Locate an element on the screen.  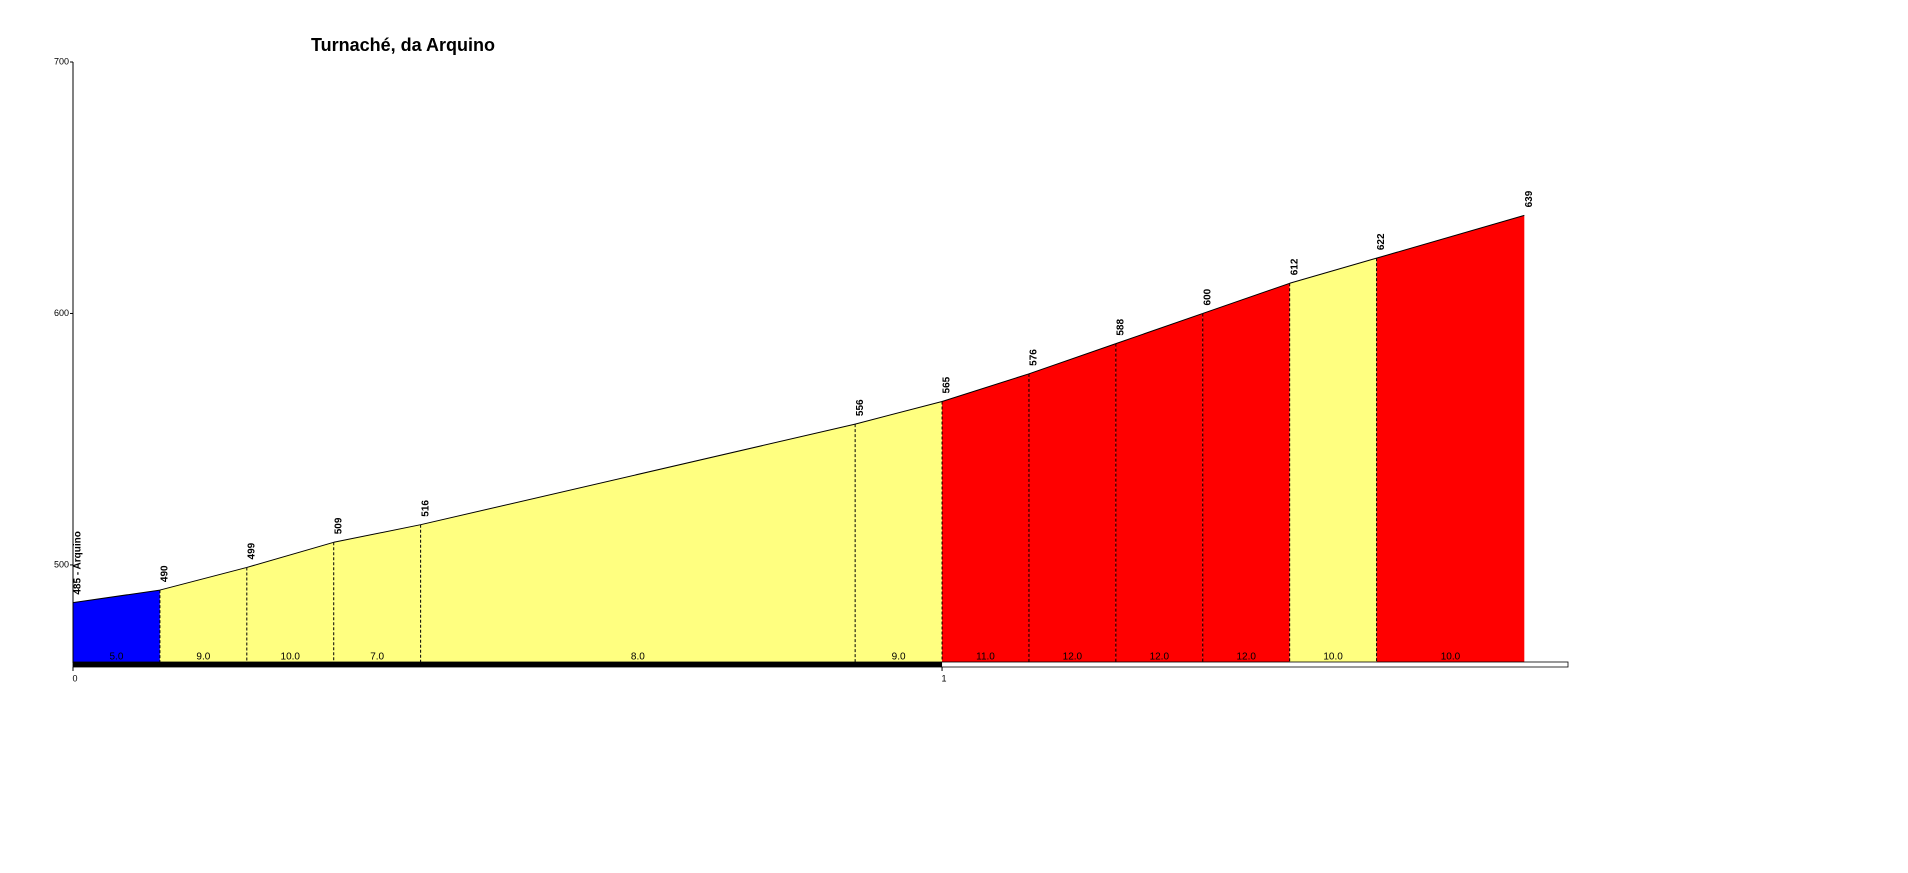
gradient-label: 11.0 is located at coordinates (985, 657).